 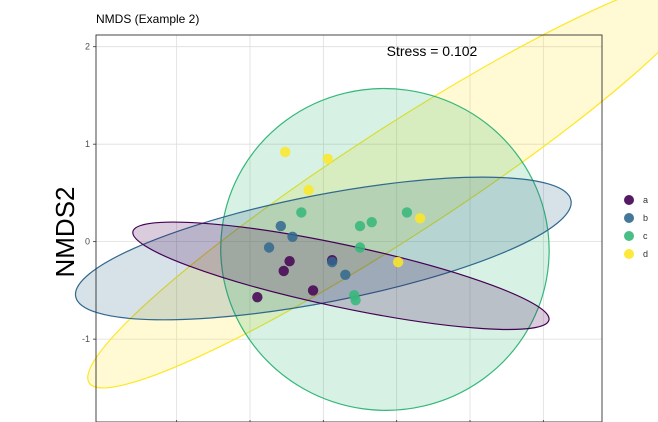 I want to click on legend-key-a, so click(x=629, y=200).